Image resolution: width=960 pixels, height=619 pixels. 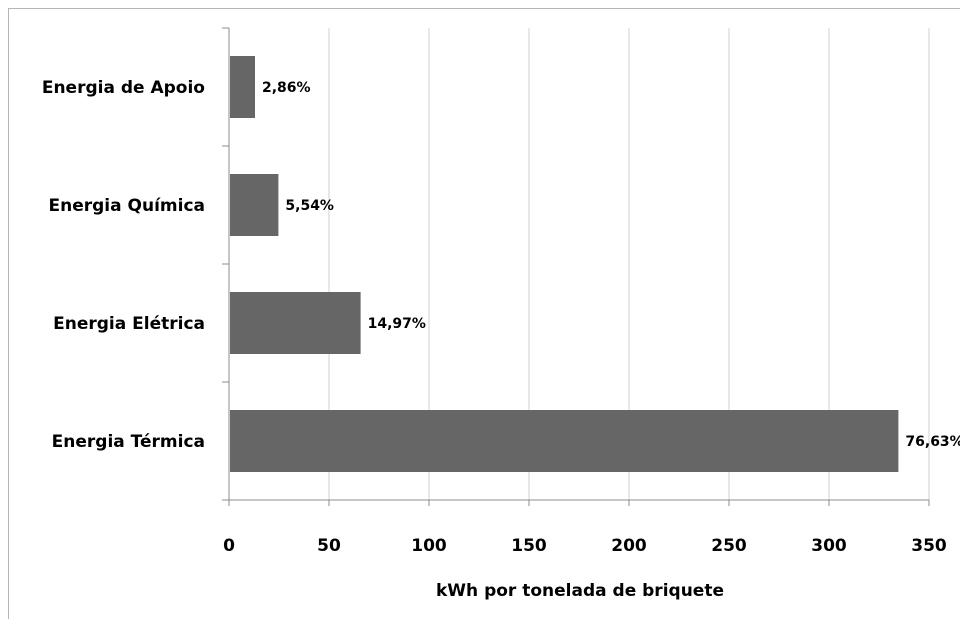 What do you see at coordinates (309, 206) in the screenshot?
I see `data-label-2: 5,54%` at bounding box center [309, 206].